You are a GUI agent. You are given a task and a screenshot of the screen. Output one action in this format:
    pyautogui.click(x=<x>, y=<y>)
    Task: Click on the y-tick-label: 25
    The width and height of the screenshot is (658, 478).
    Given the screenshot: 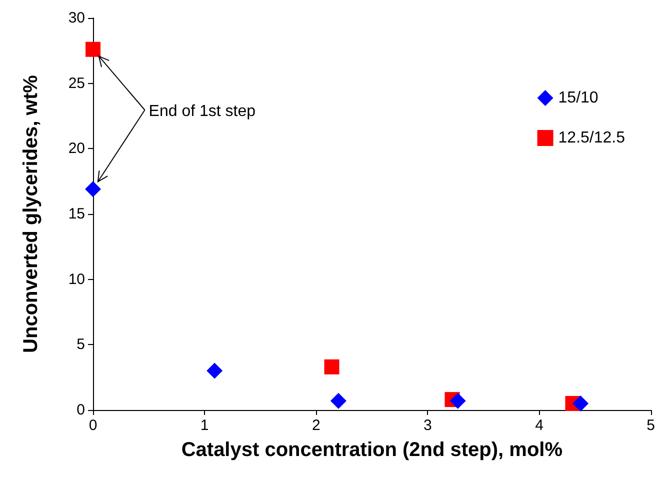 What is the action you would take?
    pyautogui.click(x=76, y=83)
    